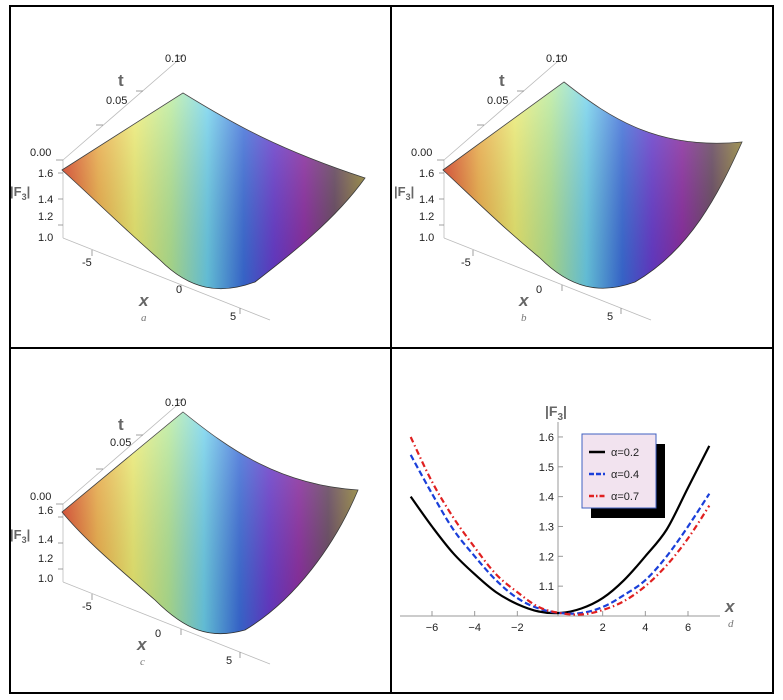 This screenshot has height=700, width=783. I want to click on x-tick-label: −6, so click(432, 628).